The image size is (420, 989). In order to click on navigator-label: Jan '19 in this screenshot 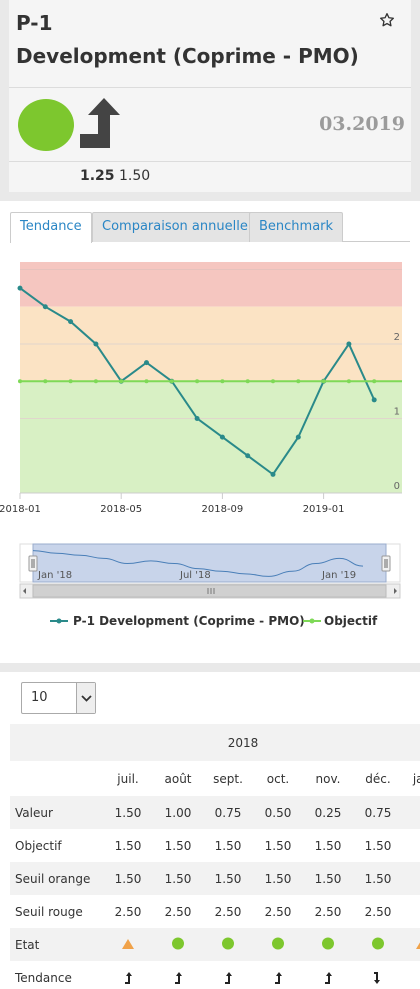, I will do `click(338, 575)`.